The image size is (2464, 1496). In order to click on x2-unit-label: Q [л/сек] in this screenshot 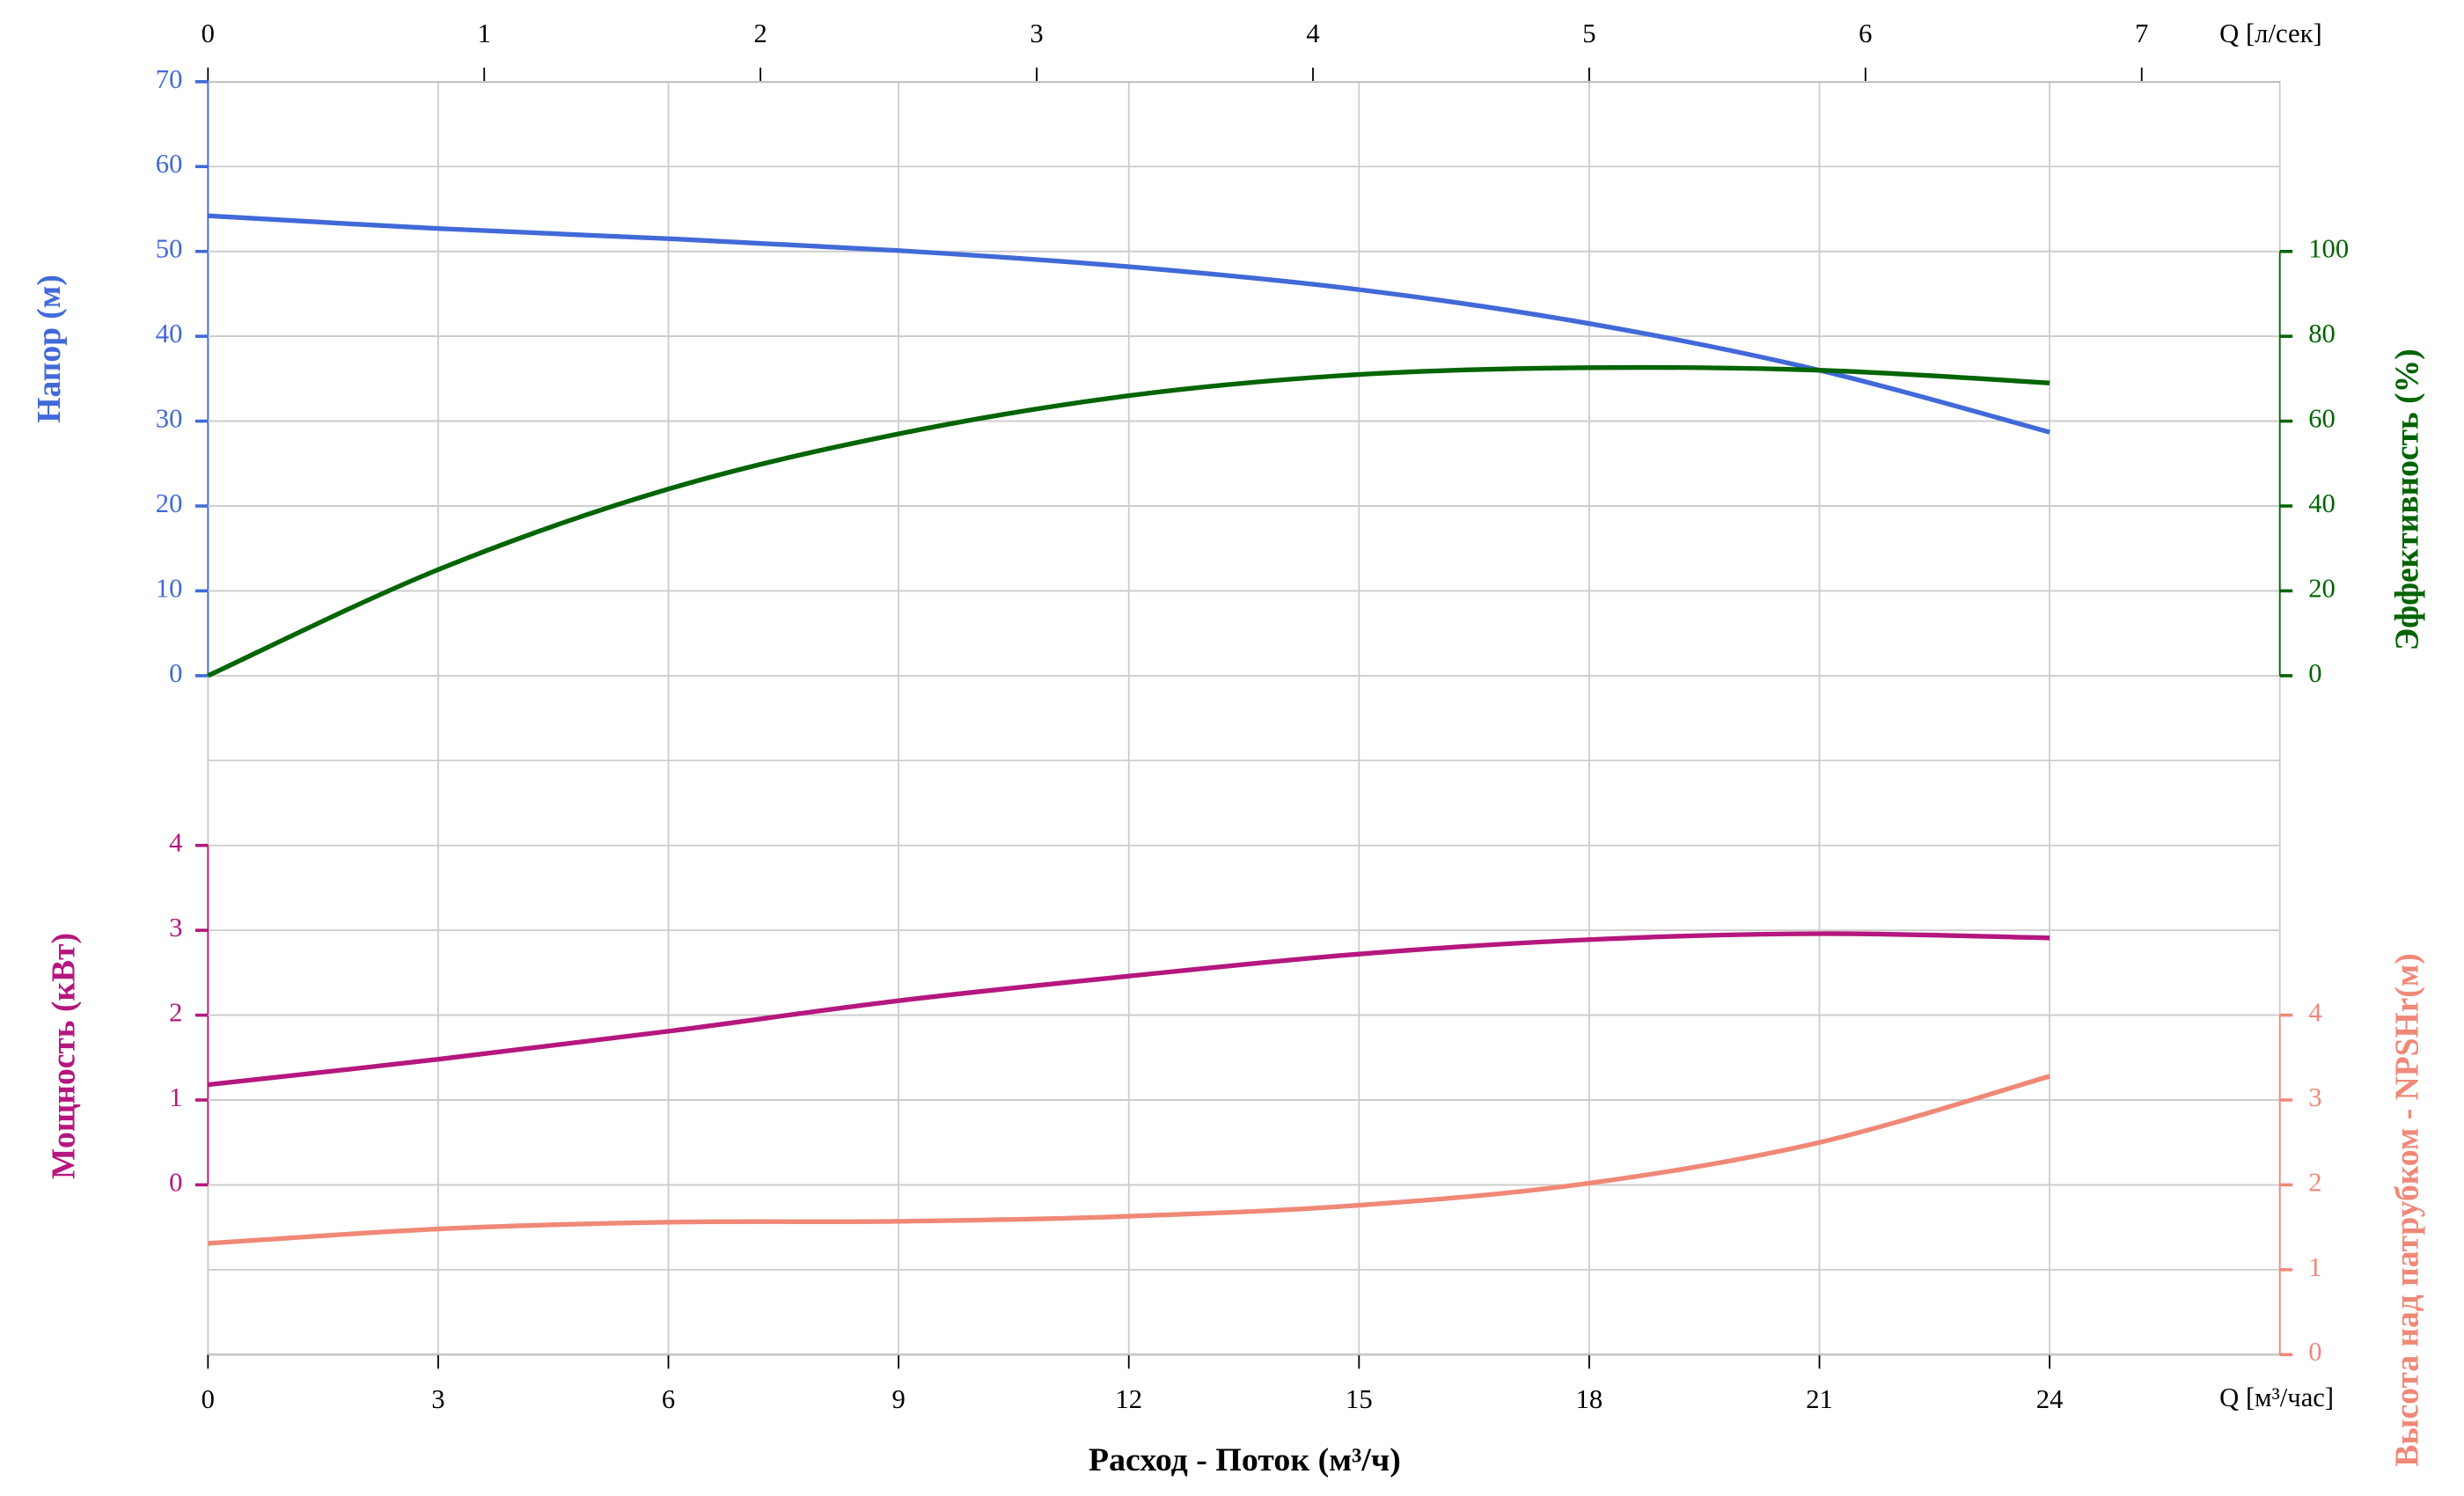, I will do `click(2270, 33)`.